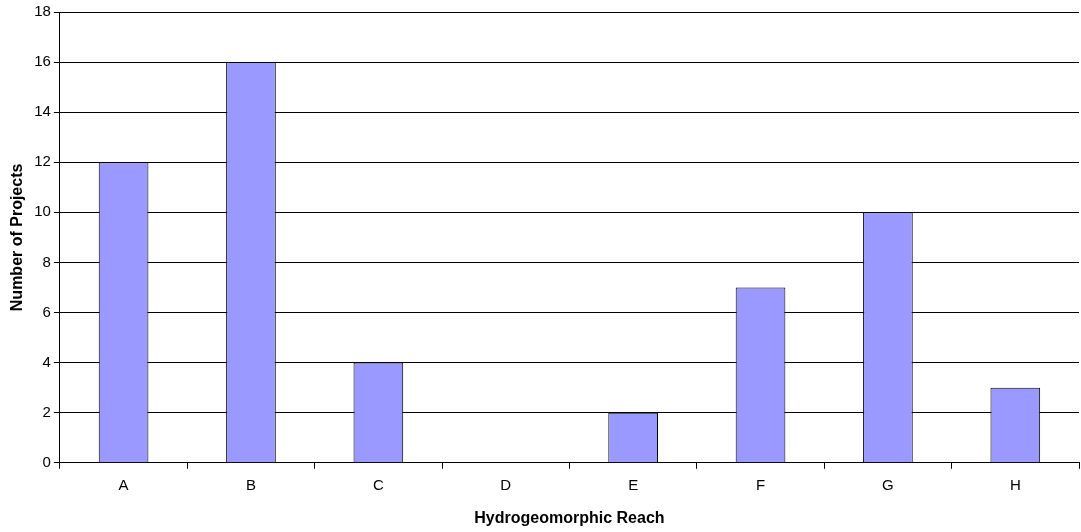 Image resolution: width=1081 pixels, height=532 pixels. I want to click on y-tick-label: 16, so click(42, 61).